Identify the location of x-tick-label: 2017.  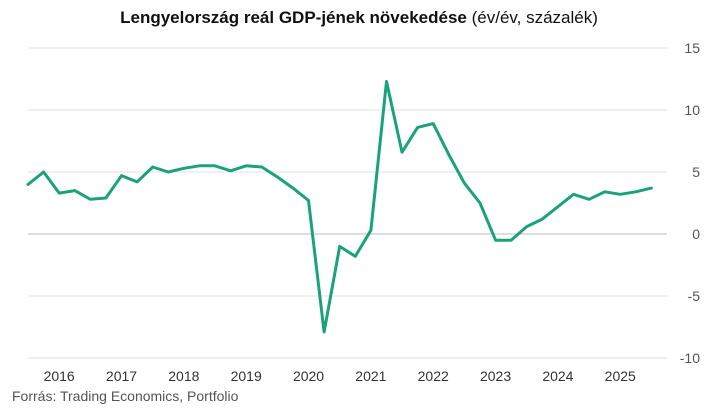
(121, 376).